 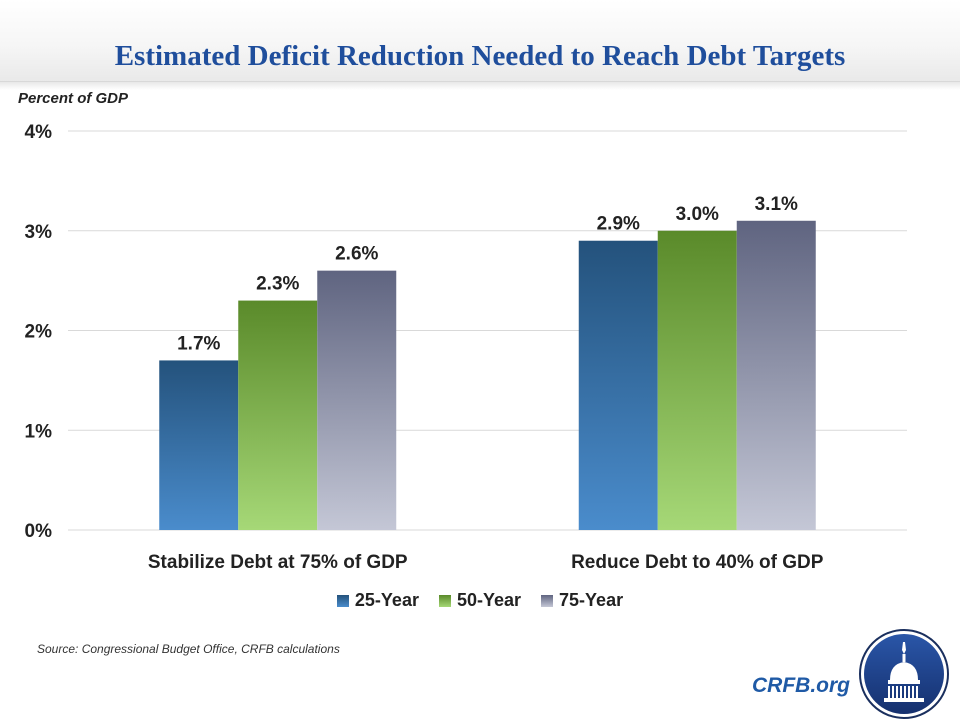 What do you see at coordinates (39, 132) in the screenshot?
I see `y-tick-label: 4%` at bounding box center [39, 132].